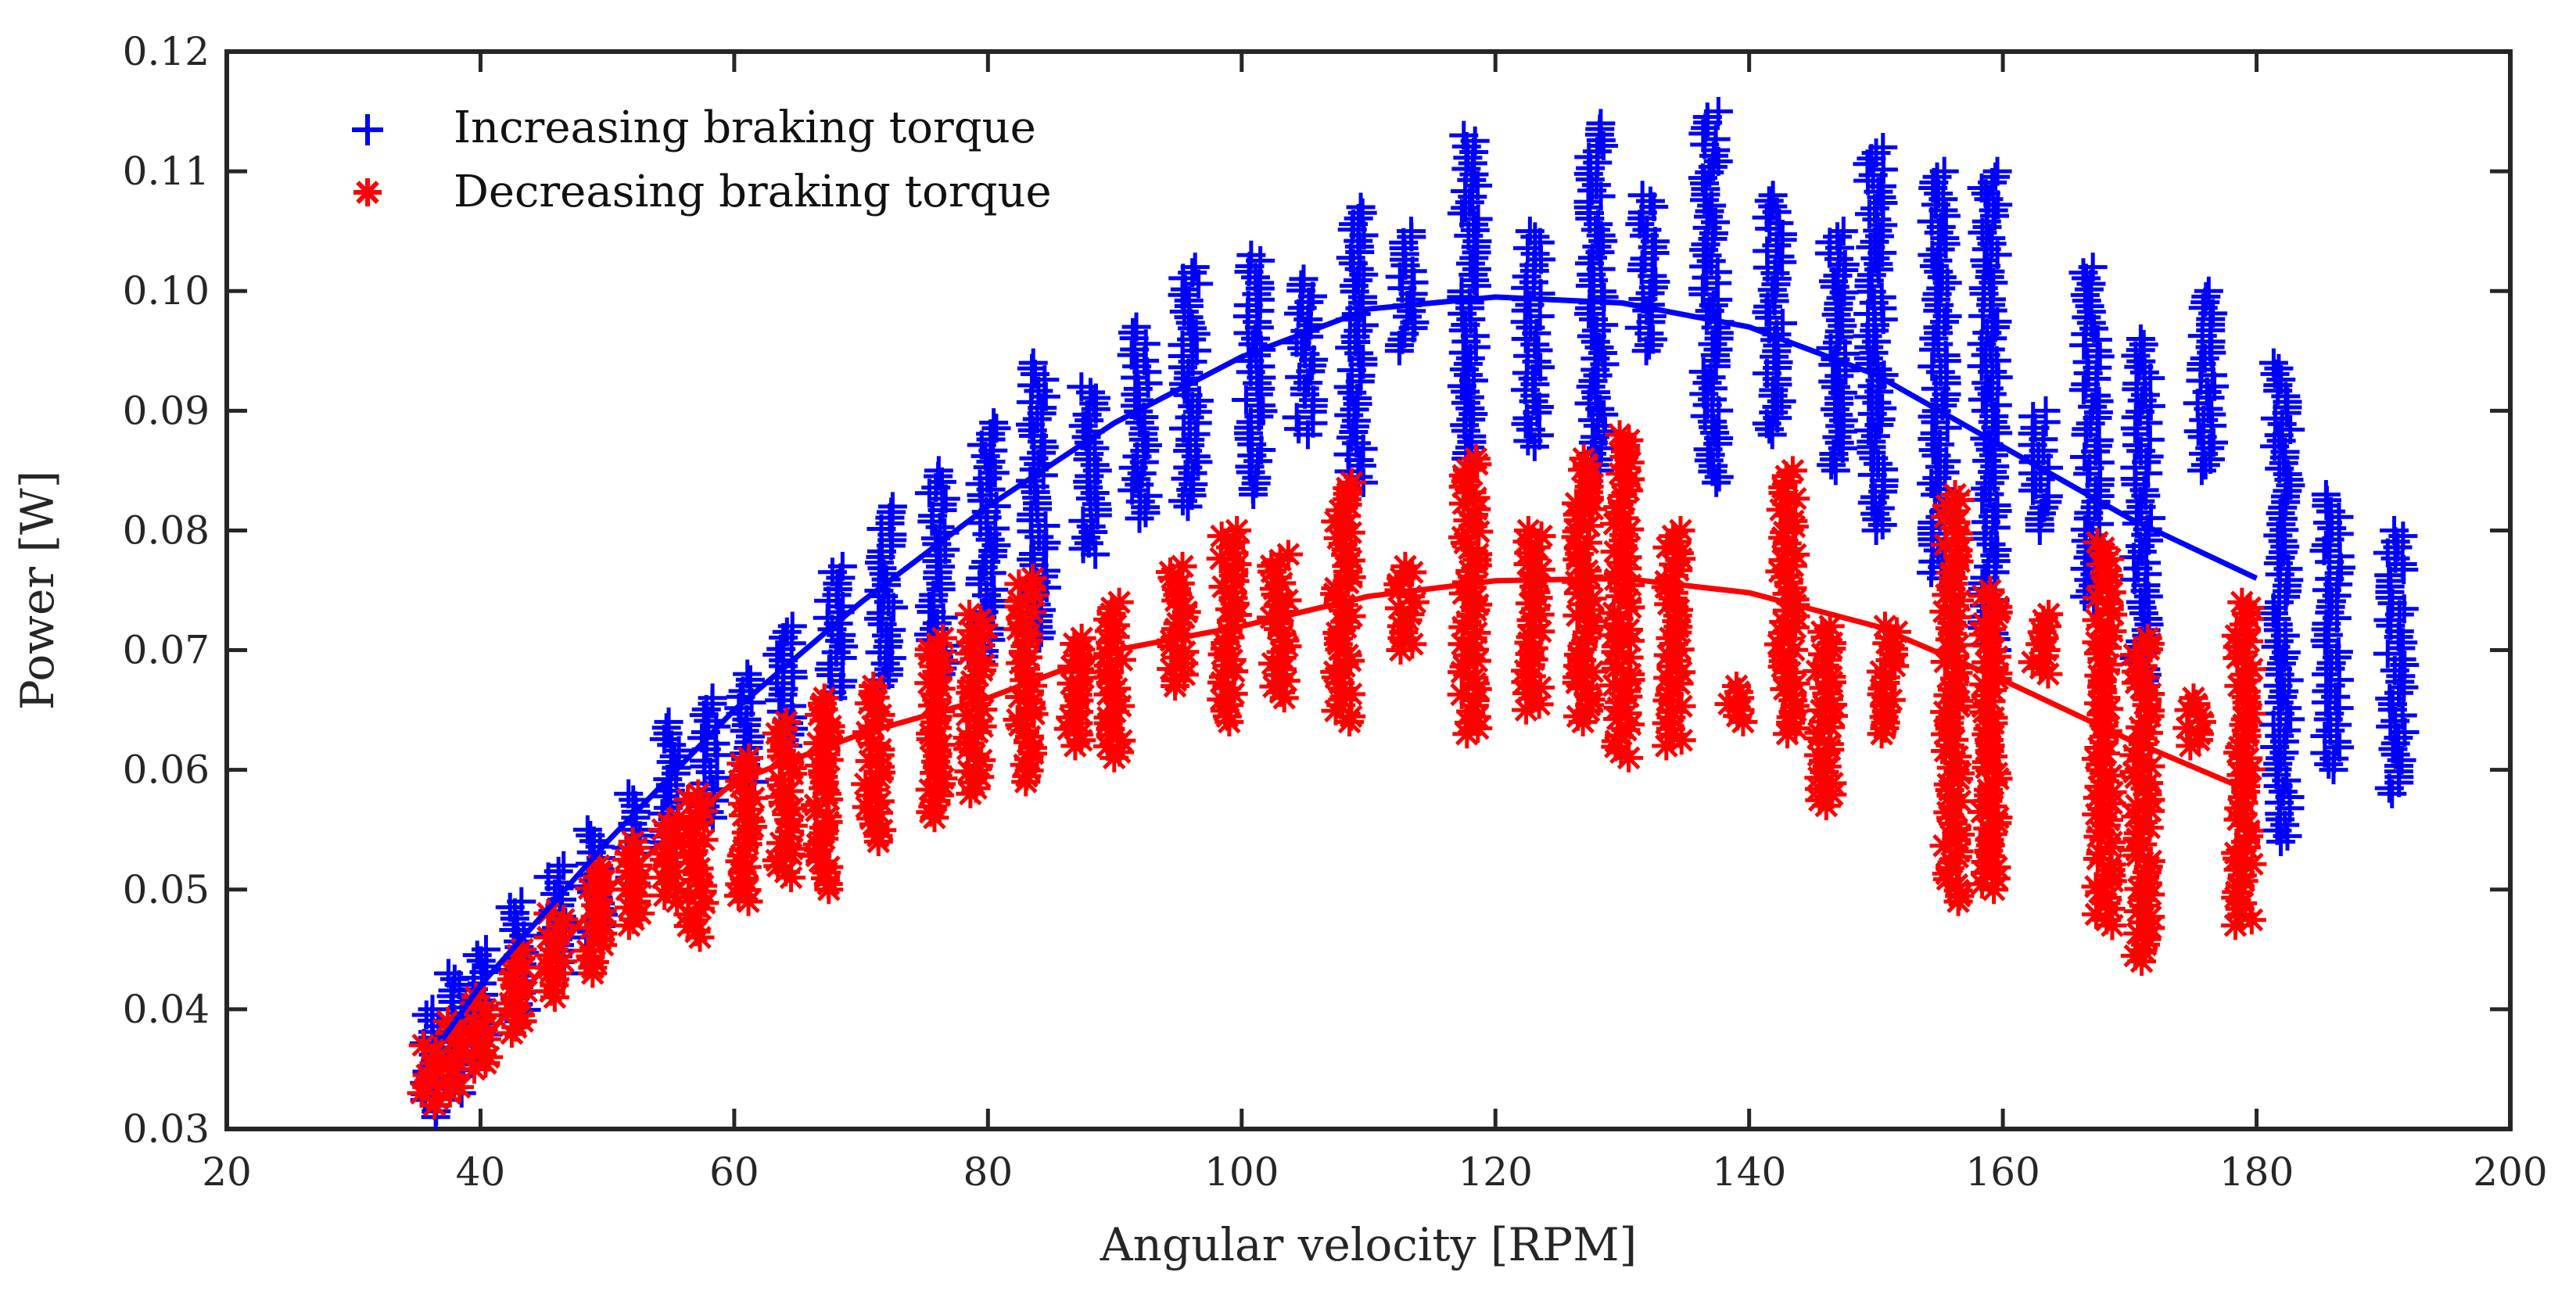 This screenshot has width=2576, height=1301. Describe the element at coordinates (166, 770) in the screenshot. I see `y-tick-label: 0.06` at that location.